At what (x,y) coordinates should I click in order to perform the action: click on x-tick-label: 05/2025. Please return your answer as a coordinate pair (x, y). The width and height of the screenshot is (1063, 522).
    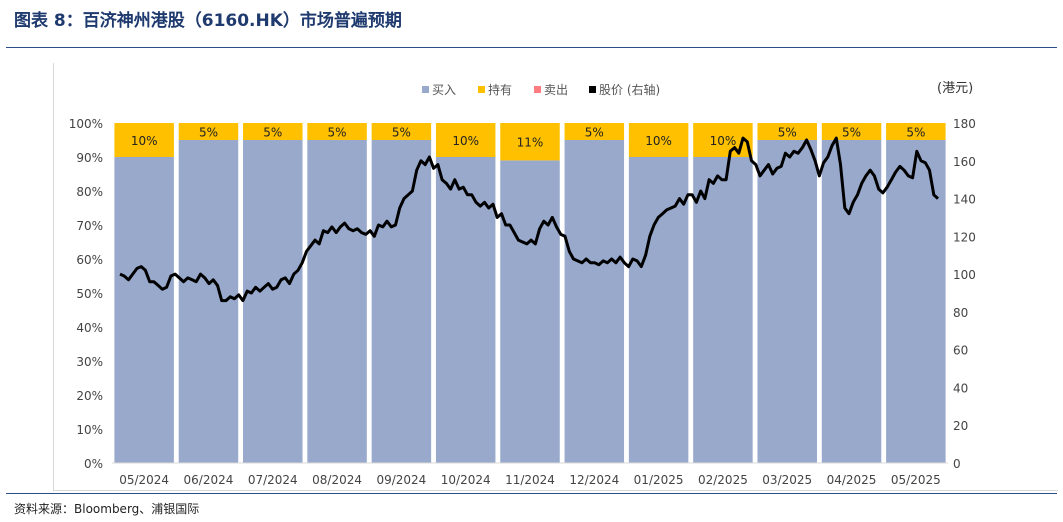
    Looking at the image, I should click on (916, 480).